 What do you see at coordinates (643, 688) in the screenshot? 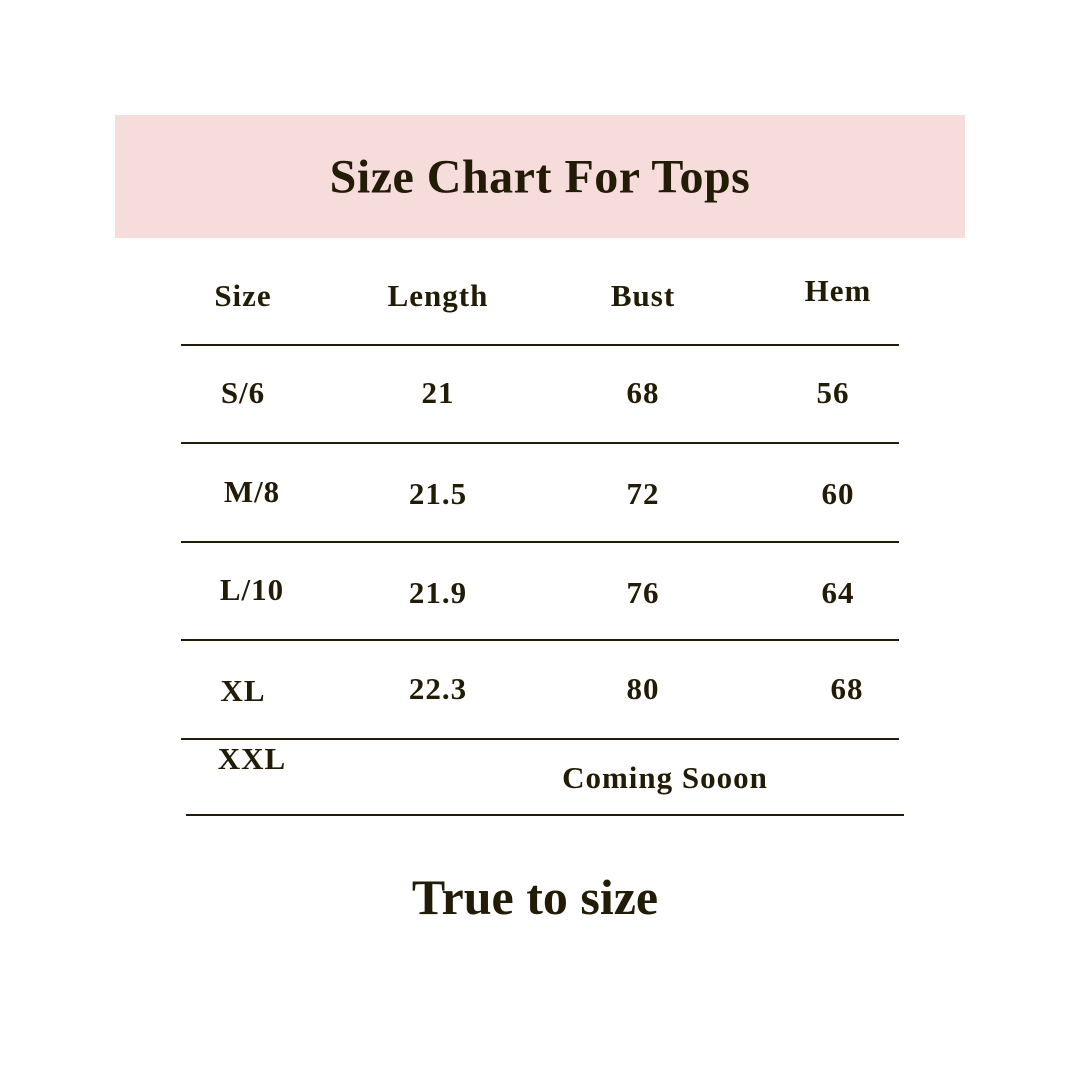
I see `cell-bust: 80` at bounding box center [643, 688].